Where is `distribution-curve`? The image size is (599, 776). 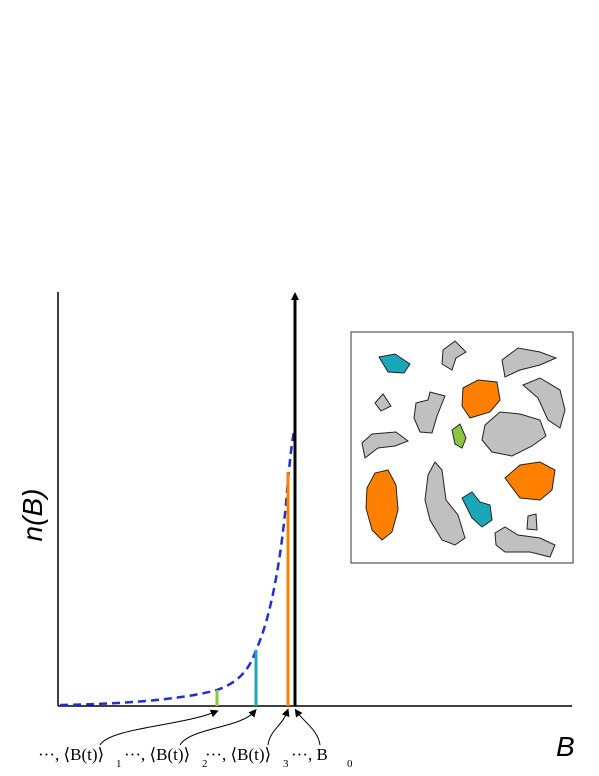
distribution-curve is located at coordinates (177, 569).